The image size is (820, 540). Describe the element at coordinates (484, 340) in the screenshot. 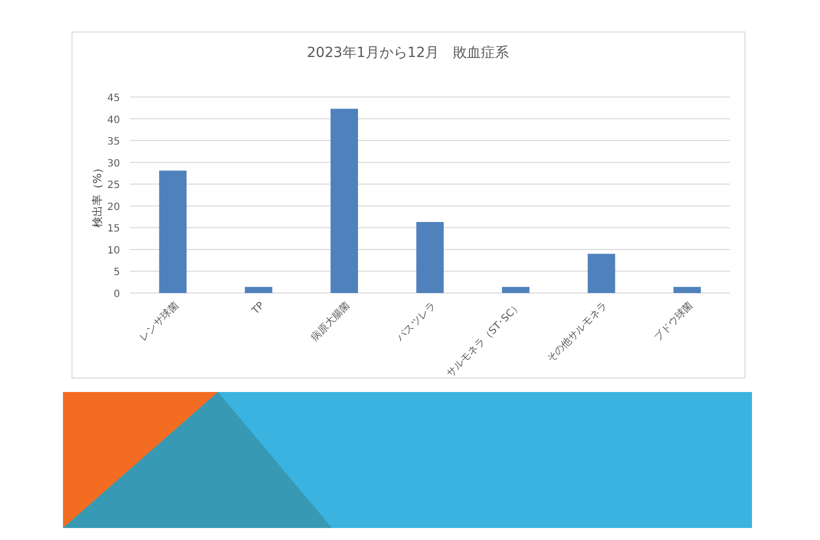

I see `x-tick-label: サルモネラ（ST･SC）` at that location.